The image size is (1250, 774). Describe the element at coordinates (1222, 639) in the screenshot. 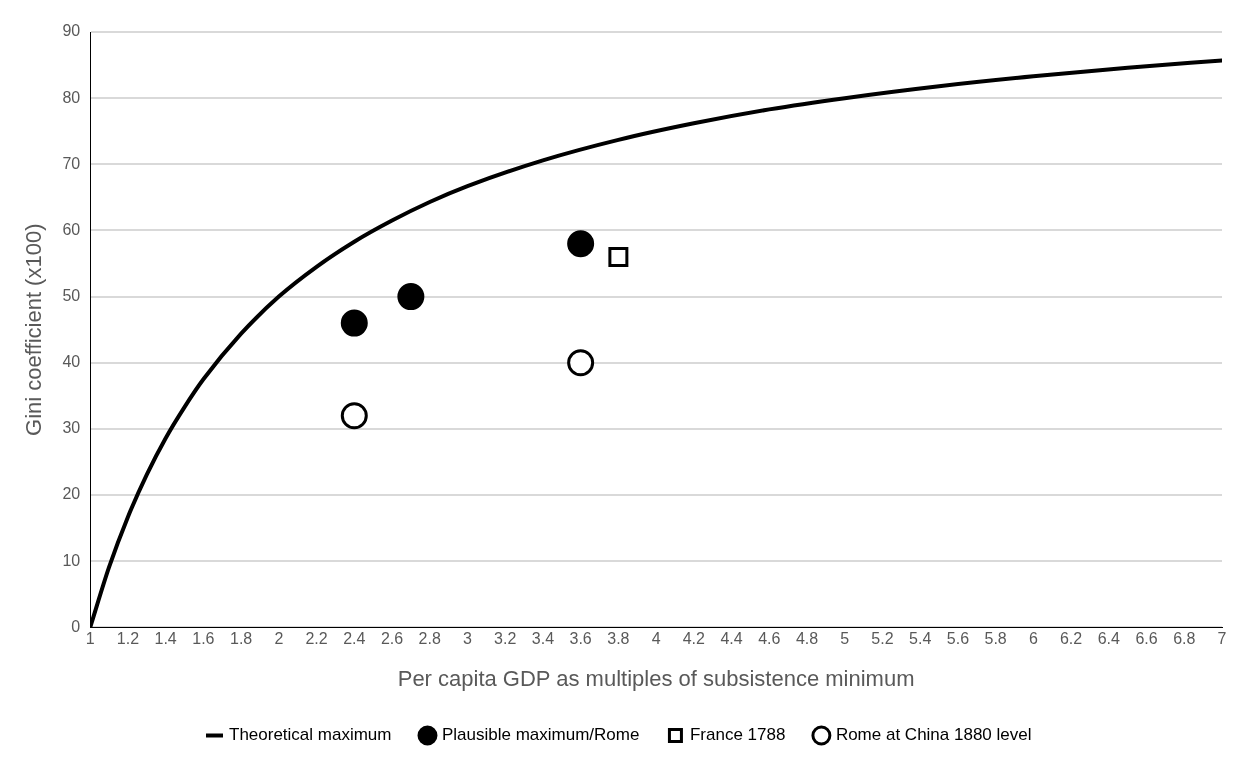

I see `x-tick-label: 7` at that location.